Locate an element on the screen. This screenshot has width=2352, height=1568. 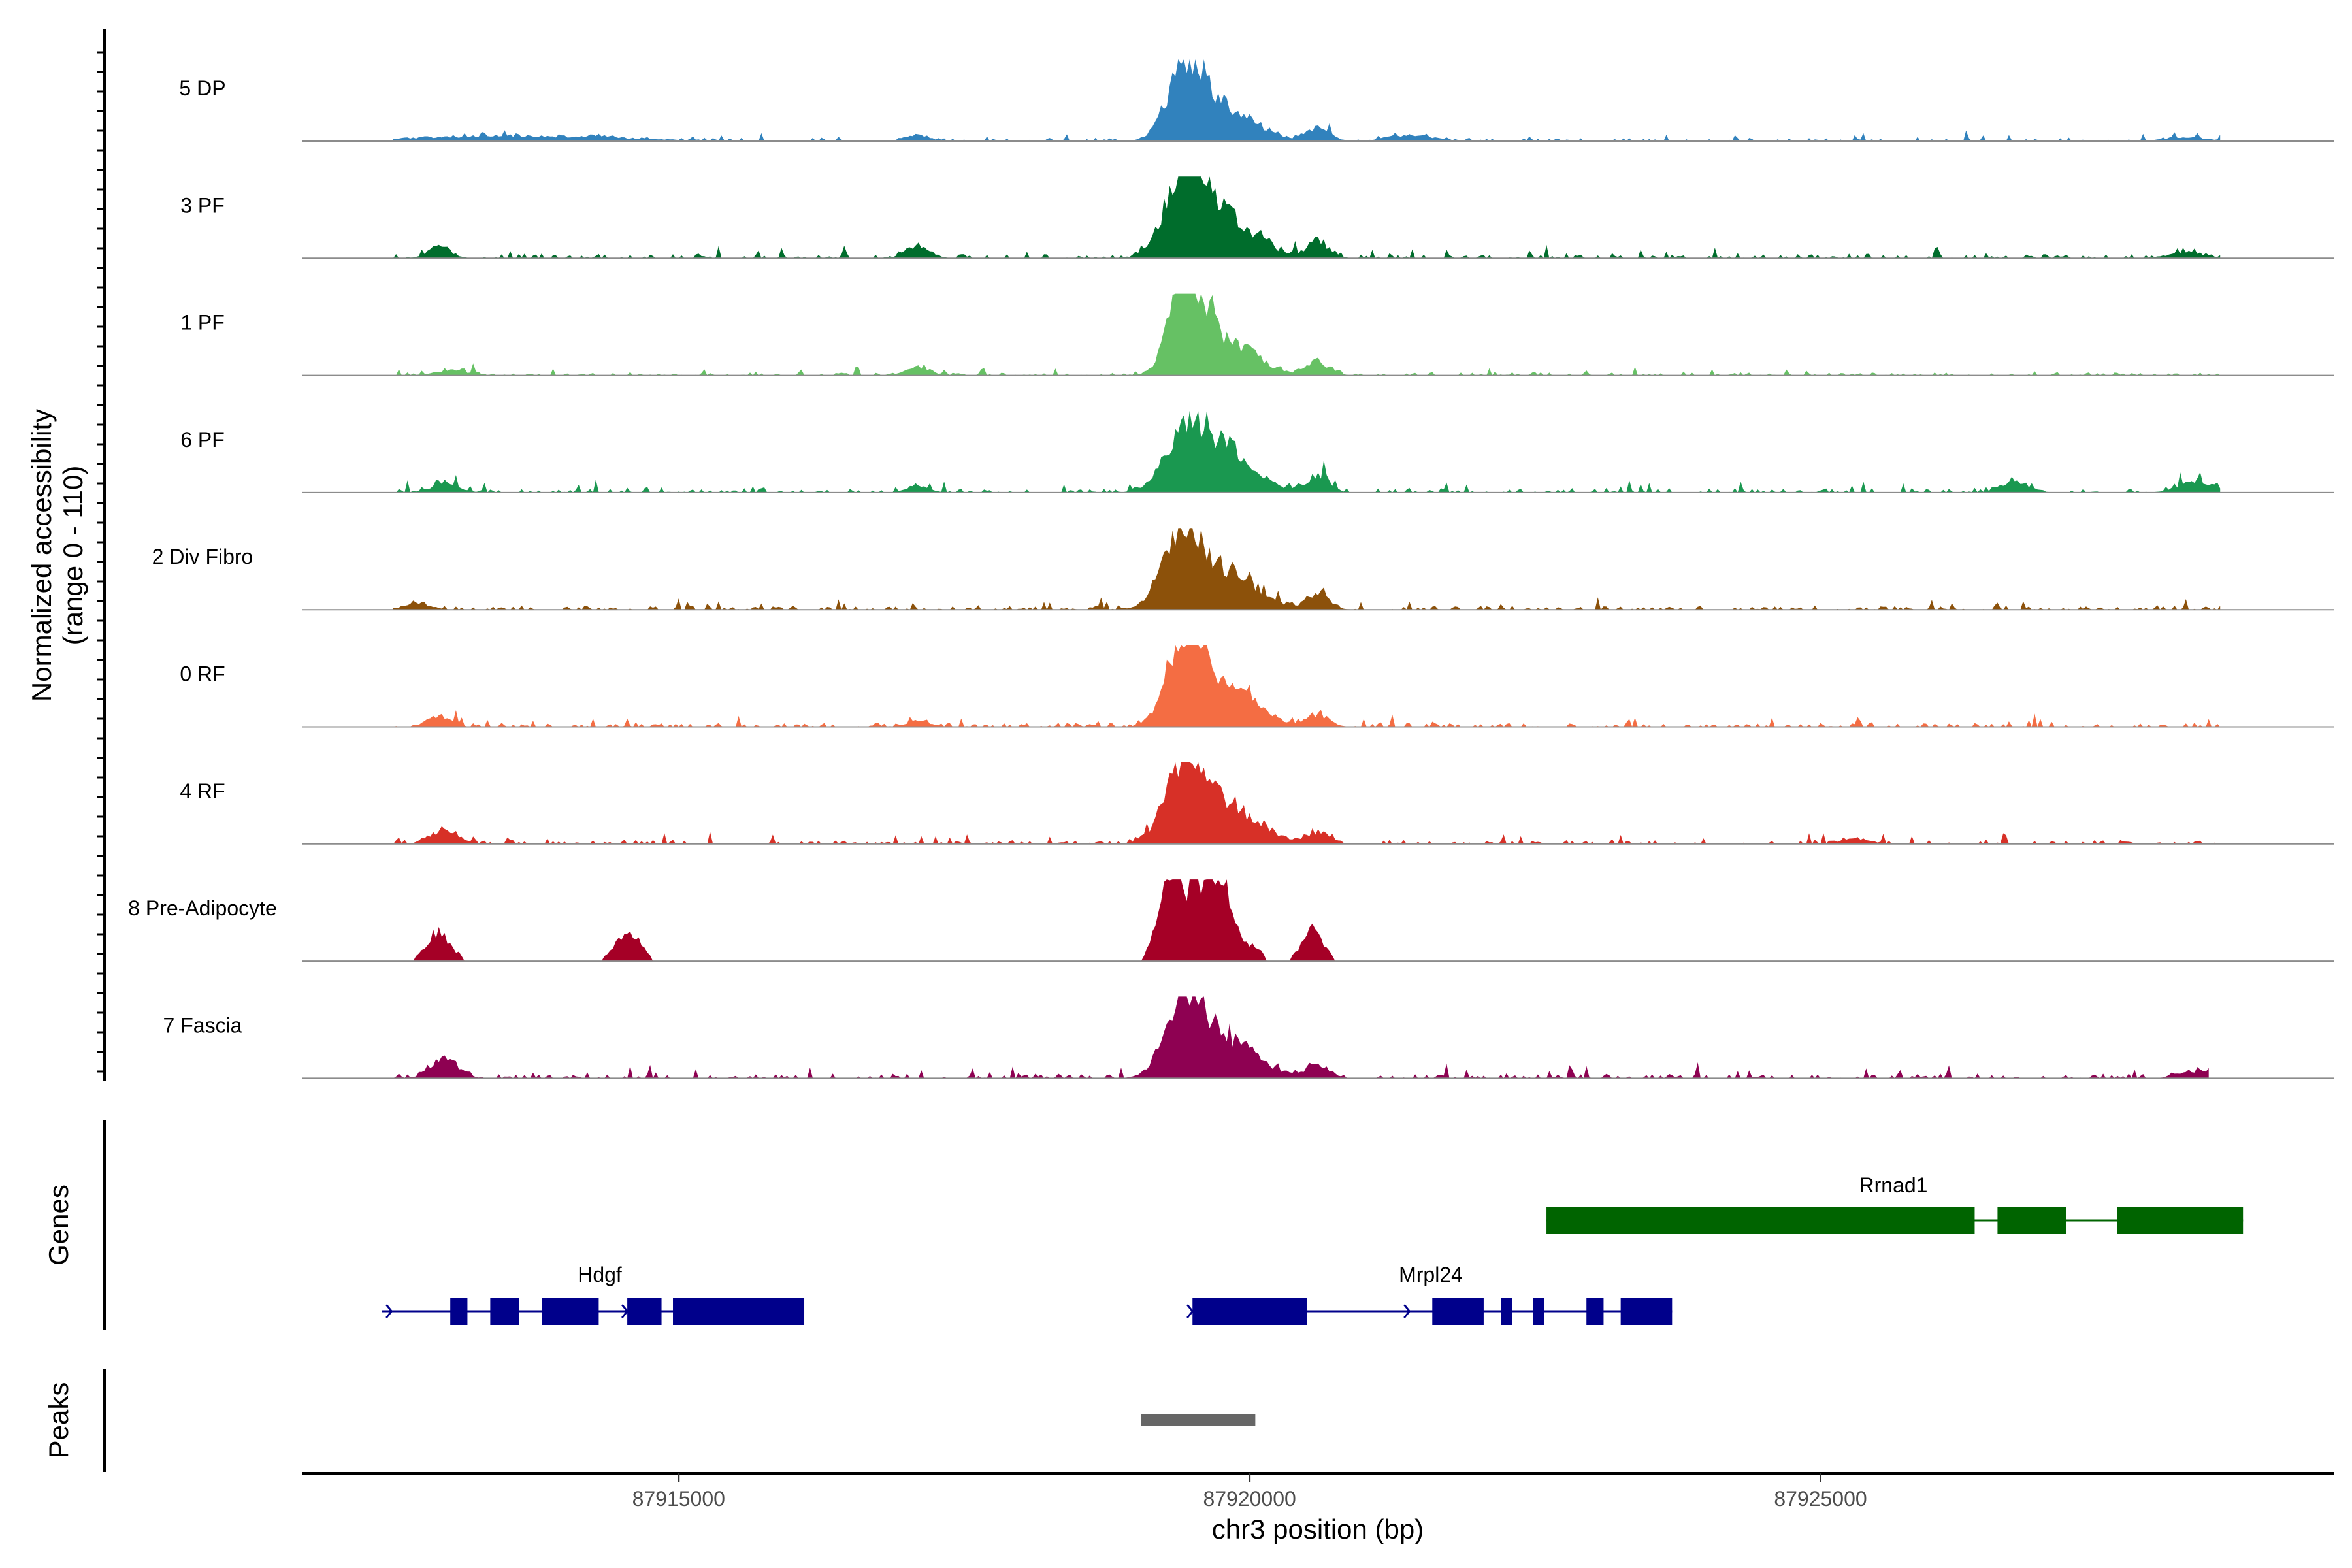
x-axis-ticks: 87915000 87920000 87925000 is located at coordinates (1249, 1492).